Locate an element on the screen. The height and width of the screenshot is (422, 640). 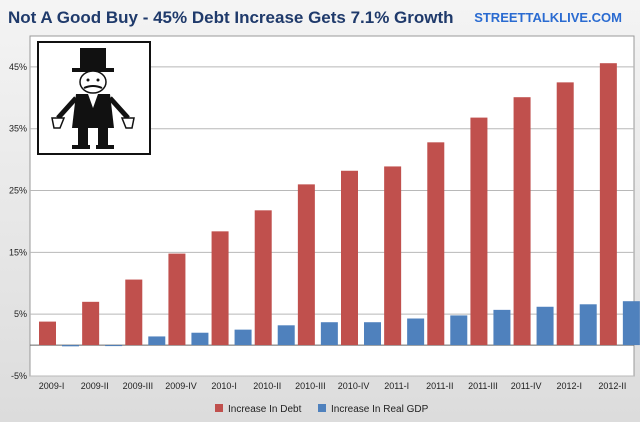
x-tick-label: 2011-III is located at coordinates (483, 386).